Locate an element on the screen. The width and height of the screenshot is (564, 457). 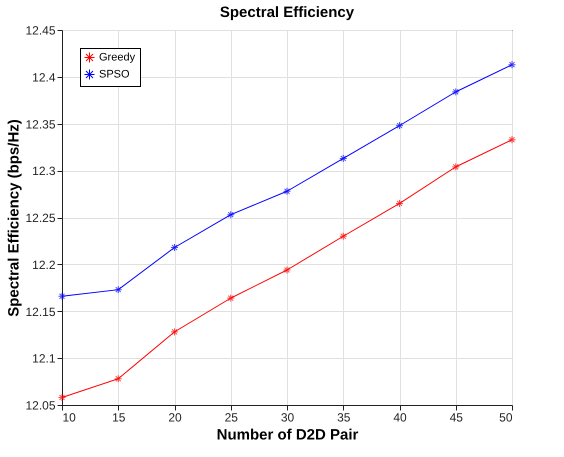
legend-label: Greedy is located at coordinates (117, 58).